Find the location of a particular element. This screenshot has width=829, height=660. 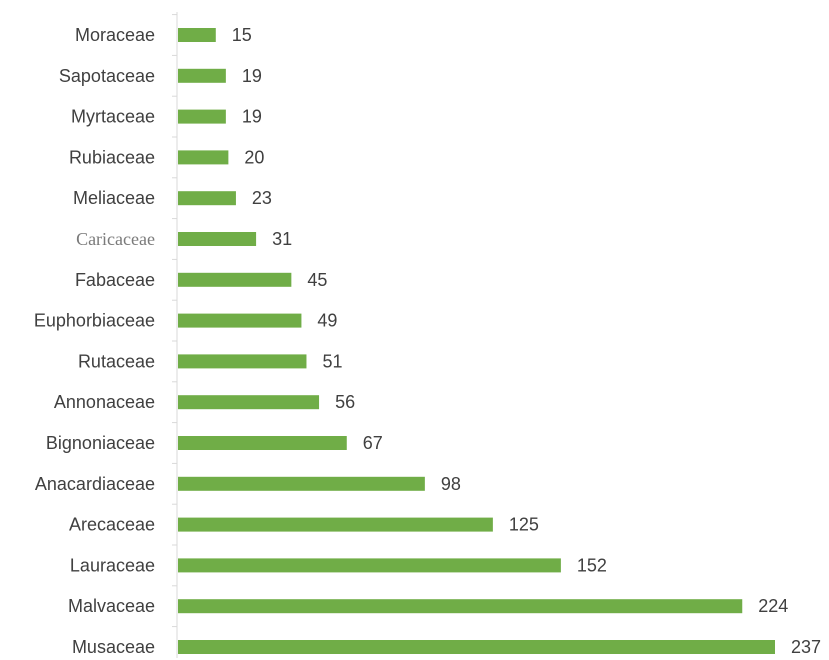

value-label-sapotaceae: 19 is located at coordinates (252, 76).